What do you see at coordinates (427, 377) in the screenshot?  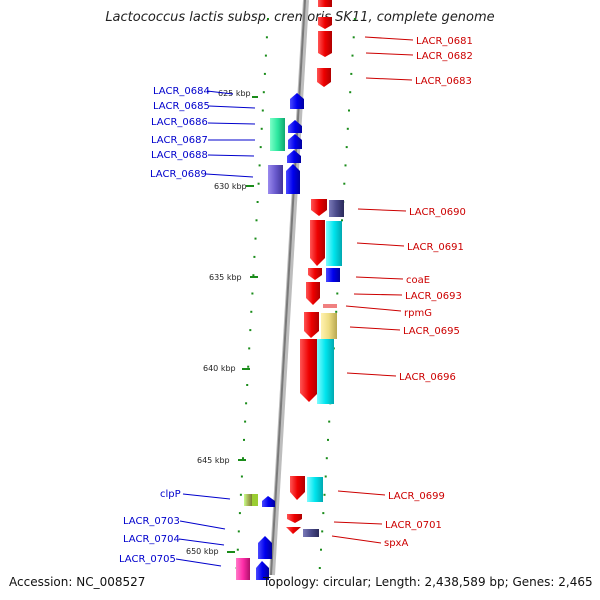 I see `gene-label: LACR_0696` at bounding box center [427, 377].